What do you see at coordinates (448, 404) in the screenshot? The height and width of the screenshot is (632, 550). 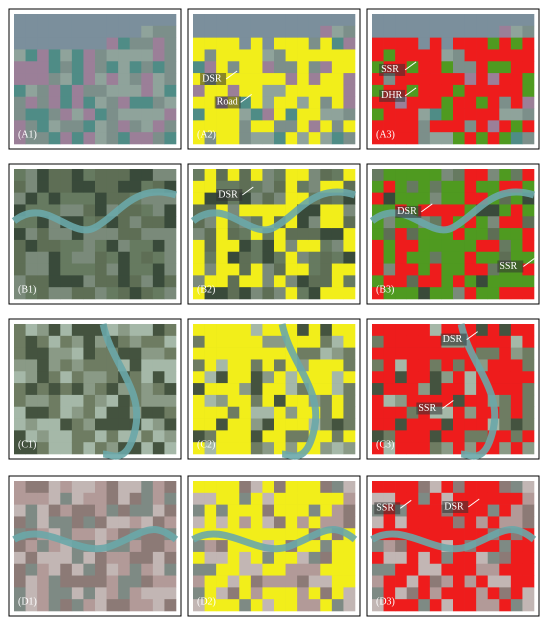 I see `annotation-leader` at bounding box center [448, 404].